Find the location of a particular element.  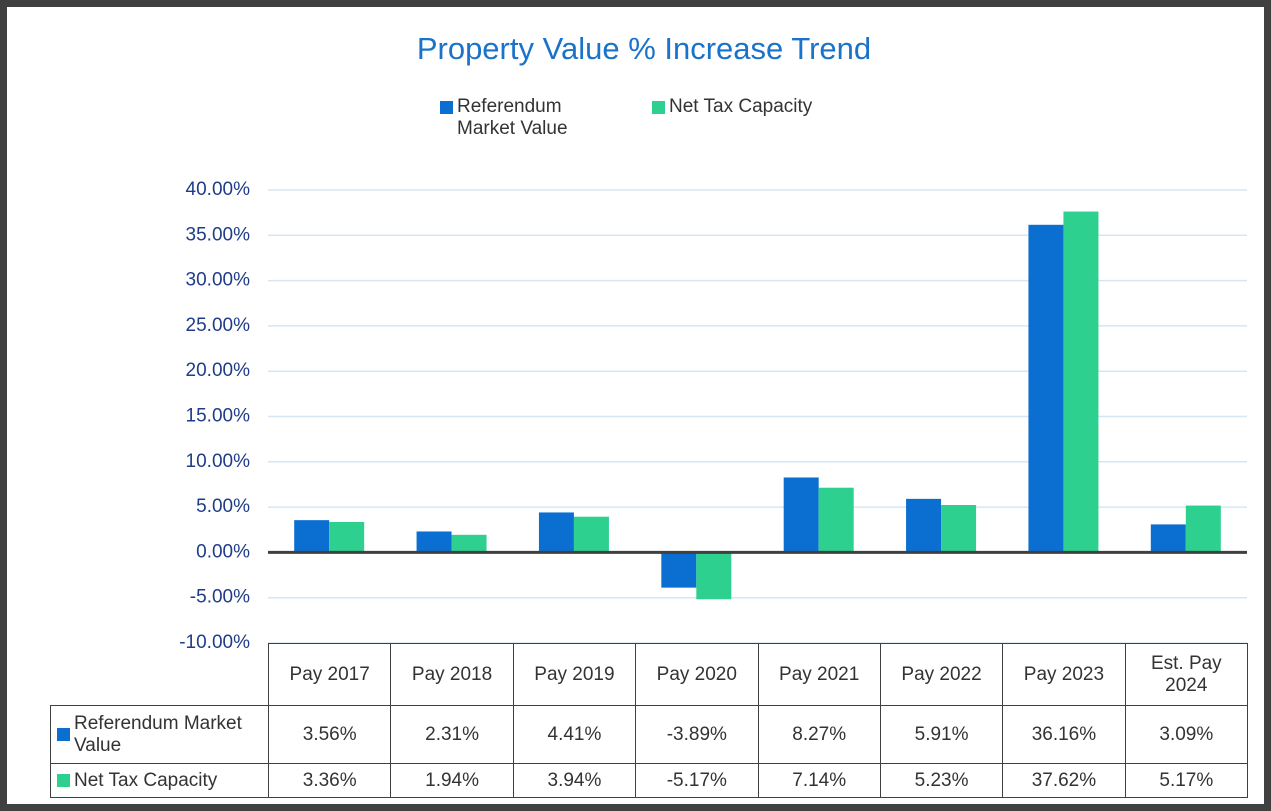

table-value-cell: 2.31% is located at coordinates (452, 734).